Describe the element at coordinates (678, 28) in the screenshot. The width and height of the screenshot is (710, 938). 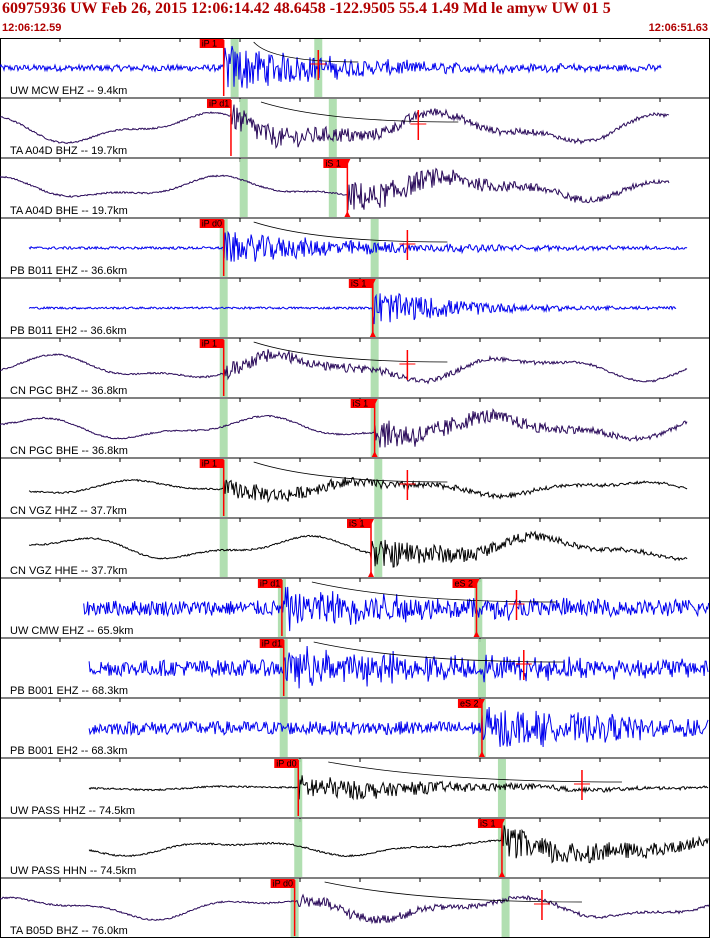
I see `time-end: 12:06:51.63` at that location.